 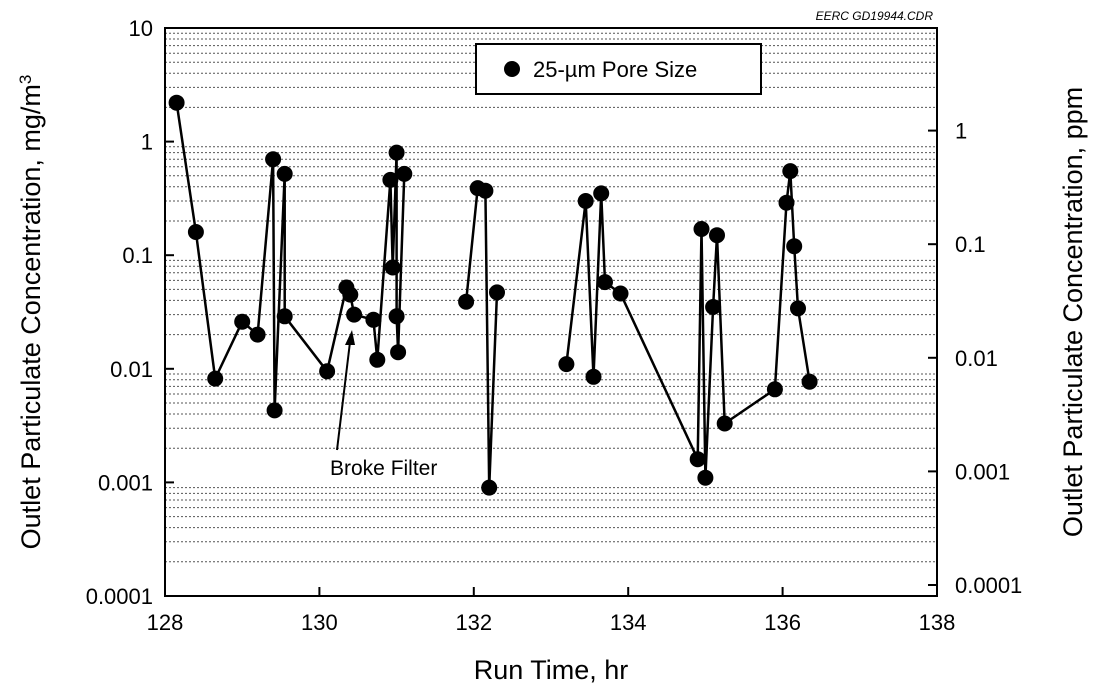 I want to click on y-left-axis-title: Outlet Particulate Concentration, mg/m3, so click(x=31, y=312).